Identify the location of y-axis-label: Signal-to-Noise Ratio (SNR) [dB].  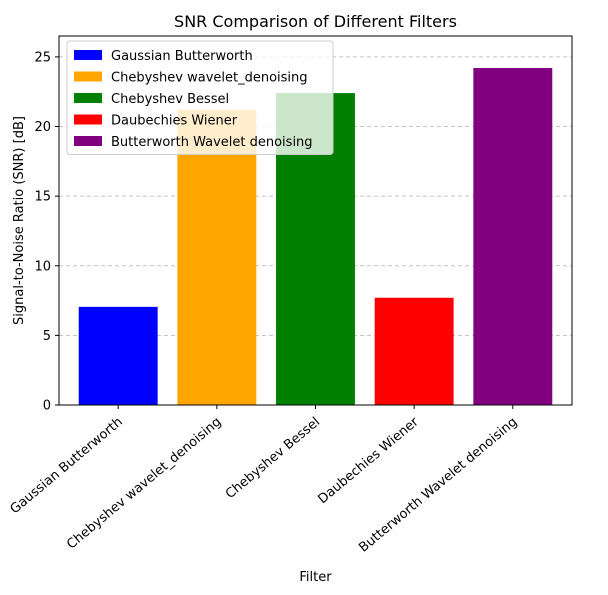
(19, 220).